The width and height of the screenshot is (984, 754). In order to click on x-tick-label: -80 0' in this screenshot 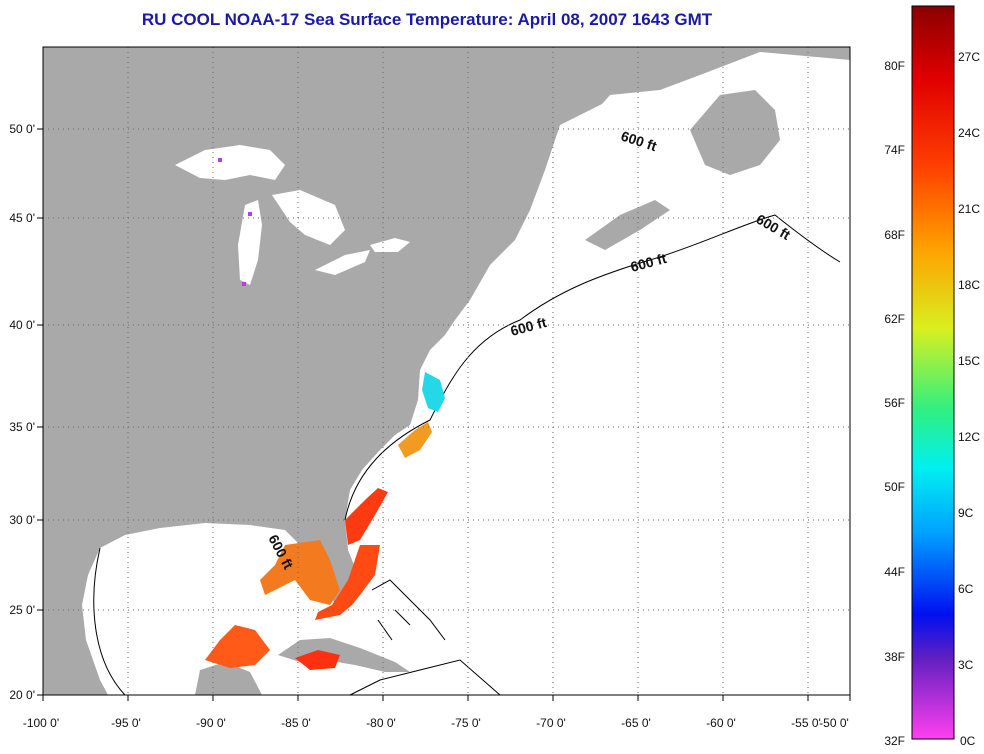, I will do `click(381, 723)`.